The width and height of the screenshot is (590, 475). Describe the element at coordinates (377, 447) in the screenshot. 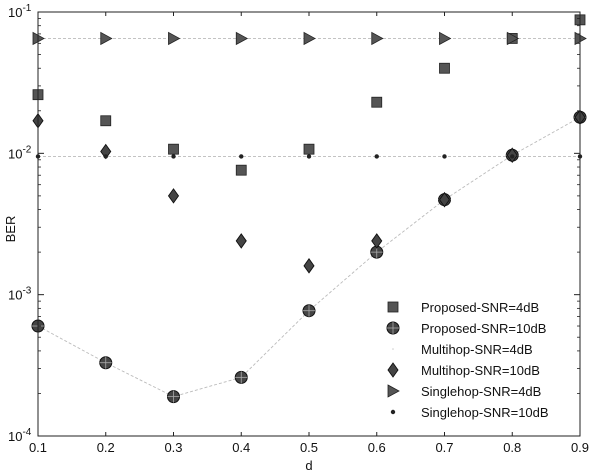

I see `x-tick-label: 0.6` at that location.